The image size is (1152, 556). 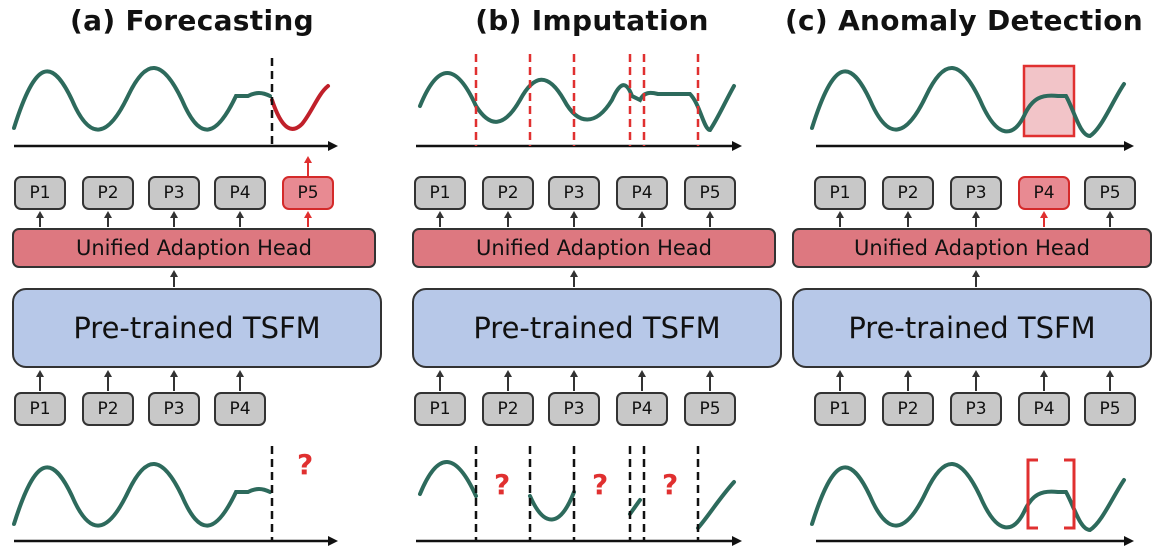 What do you see at coordinates (308, 193) in the screenshot?
I see `output-patch-highlighted: P5` at bounding box center [308, 193].